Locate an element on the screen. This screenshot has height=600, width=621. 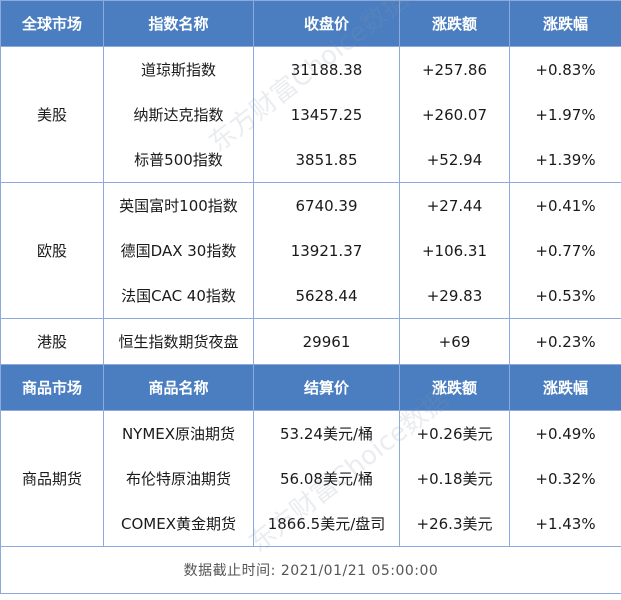
table-row: 法国CAC 40指数 5628.44 +29.83 +0.53% is located at coordinates (311, 296).